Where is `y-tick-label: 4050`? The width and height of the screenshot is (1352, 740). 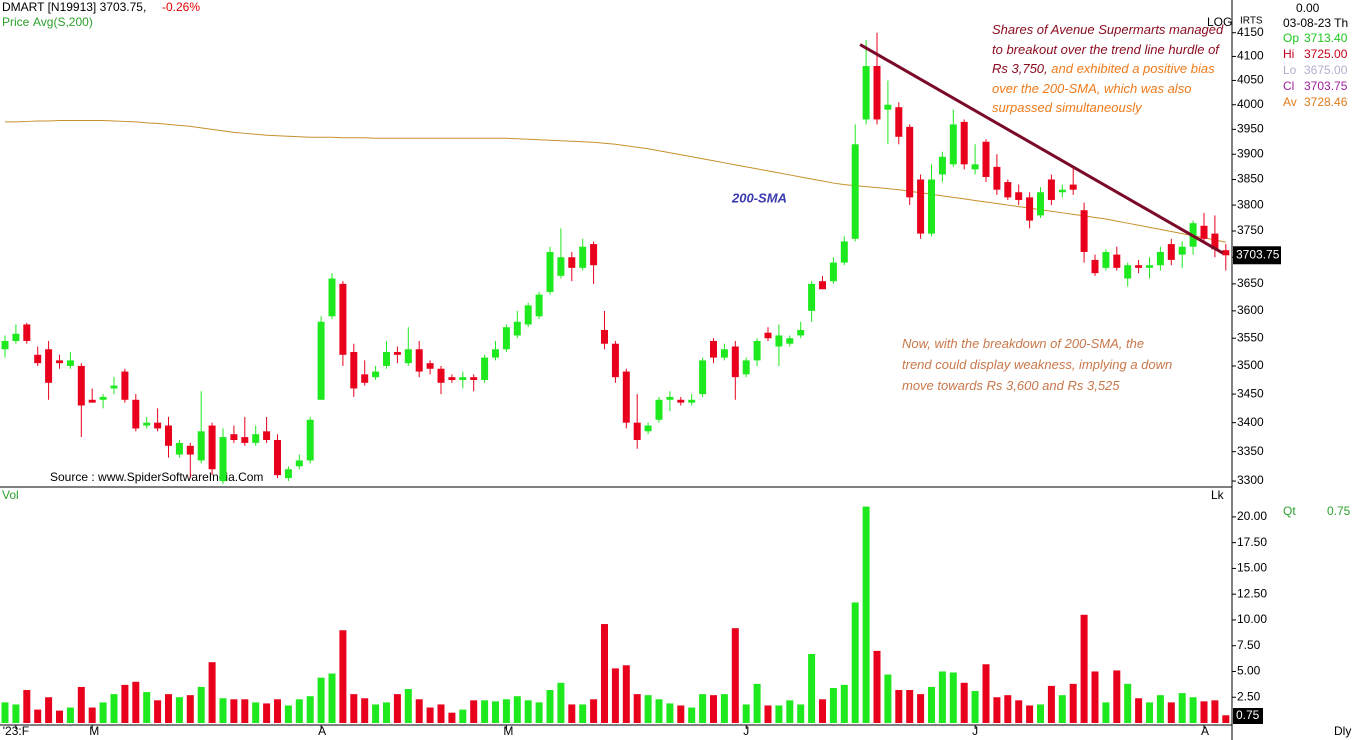 y-tick-label: 4050 is located at coordinates (1250, 80).